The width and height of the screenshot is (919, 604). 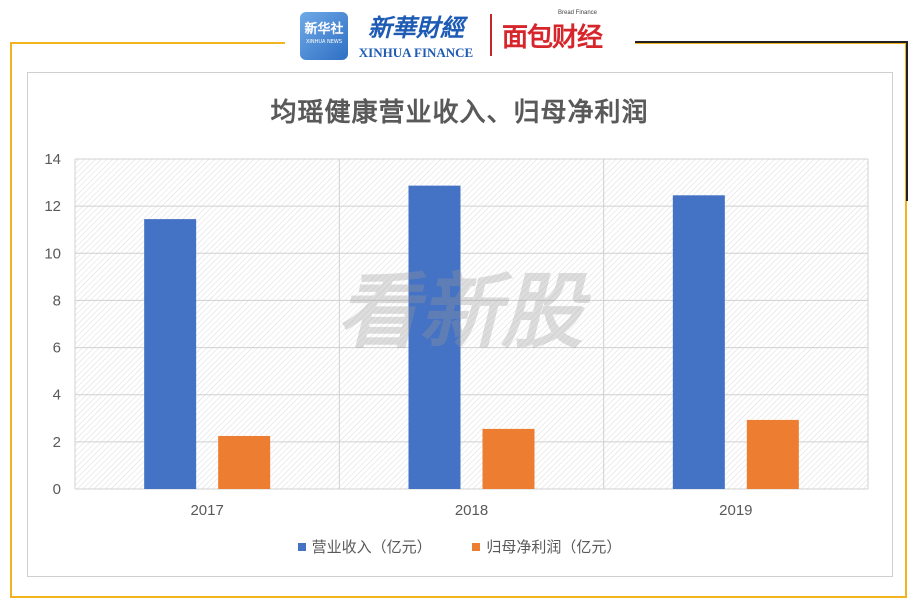 I want to click on bar-profit-2017, so click(x=244, y=462).